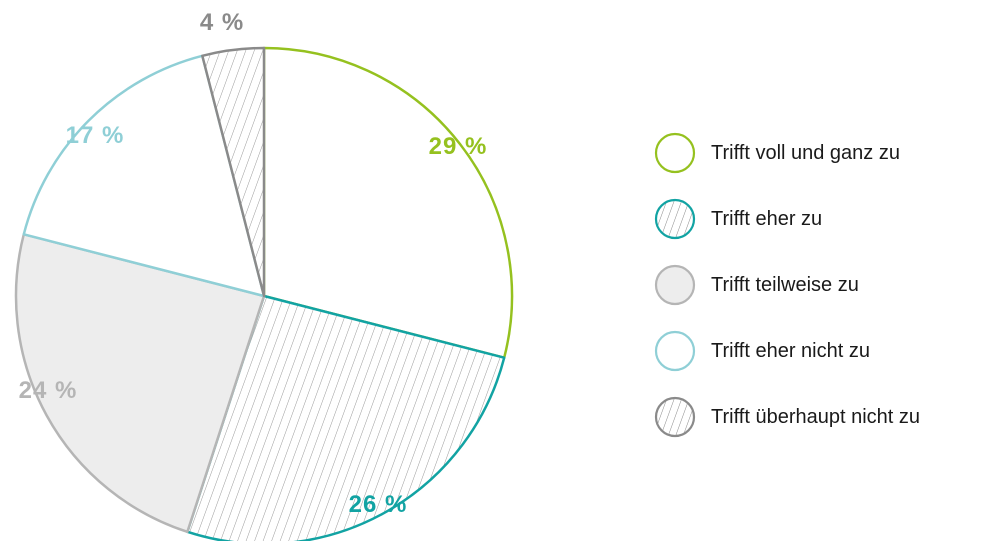  What do you see at coordinates (48, 390) in the screenshot?
I see `value-label-3: 24 %` at bounding box center [48, 390].